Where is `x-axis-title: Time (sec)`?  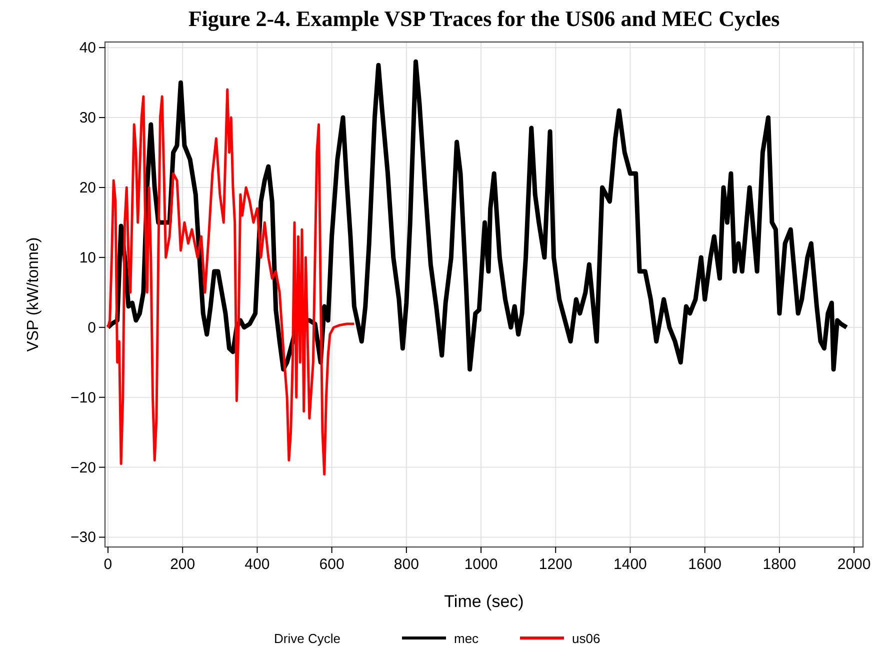
x-axis-title: Time (sec) is located at coordinates (484, 601).